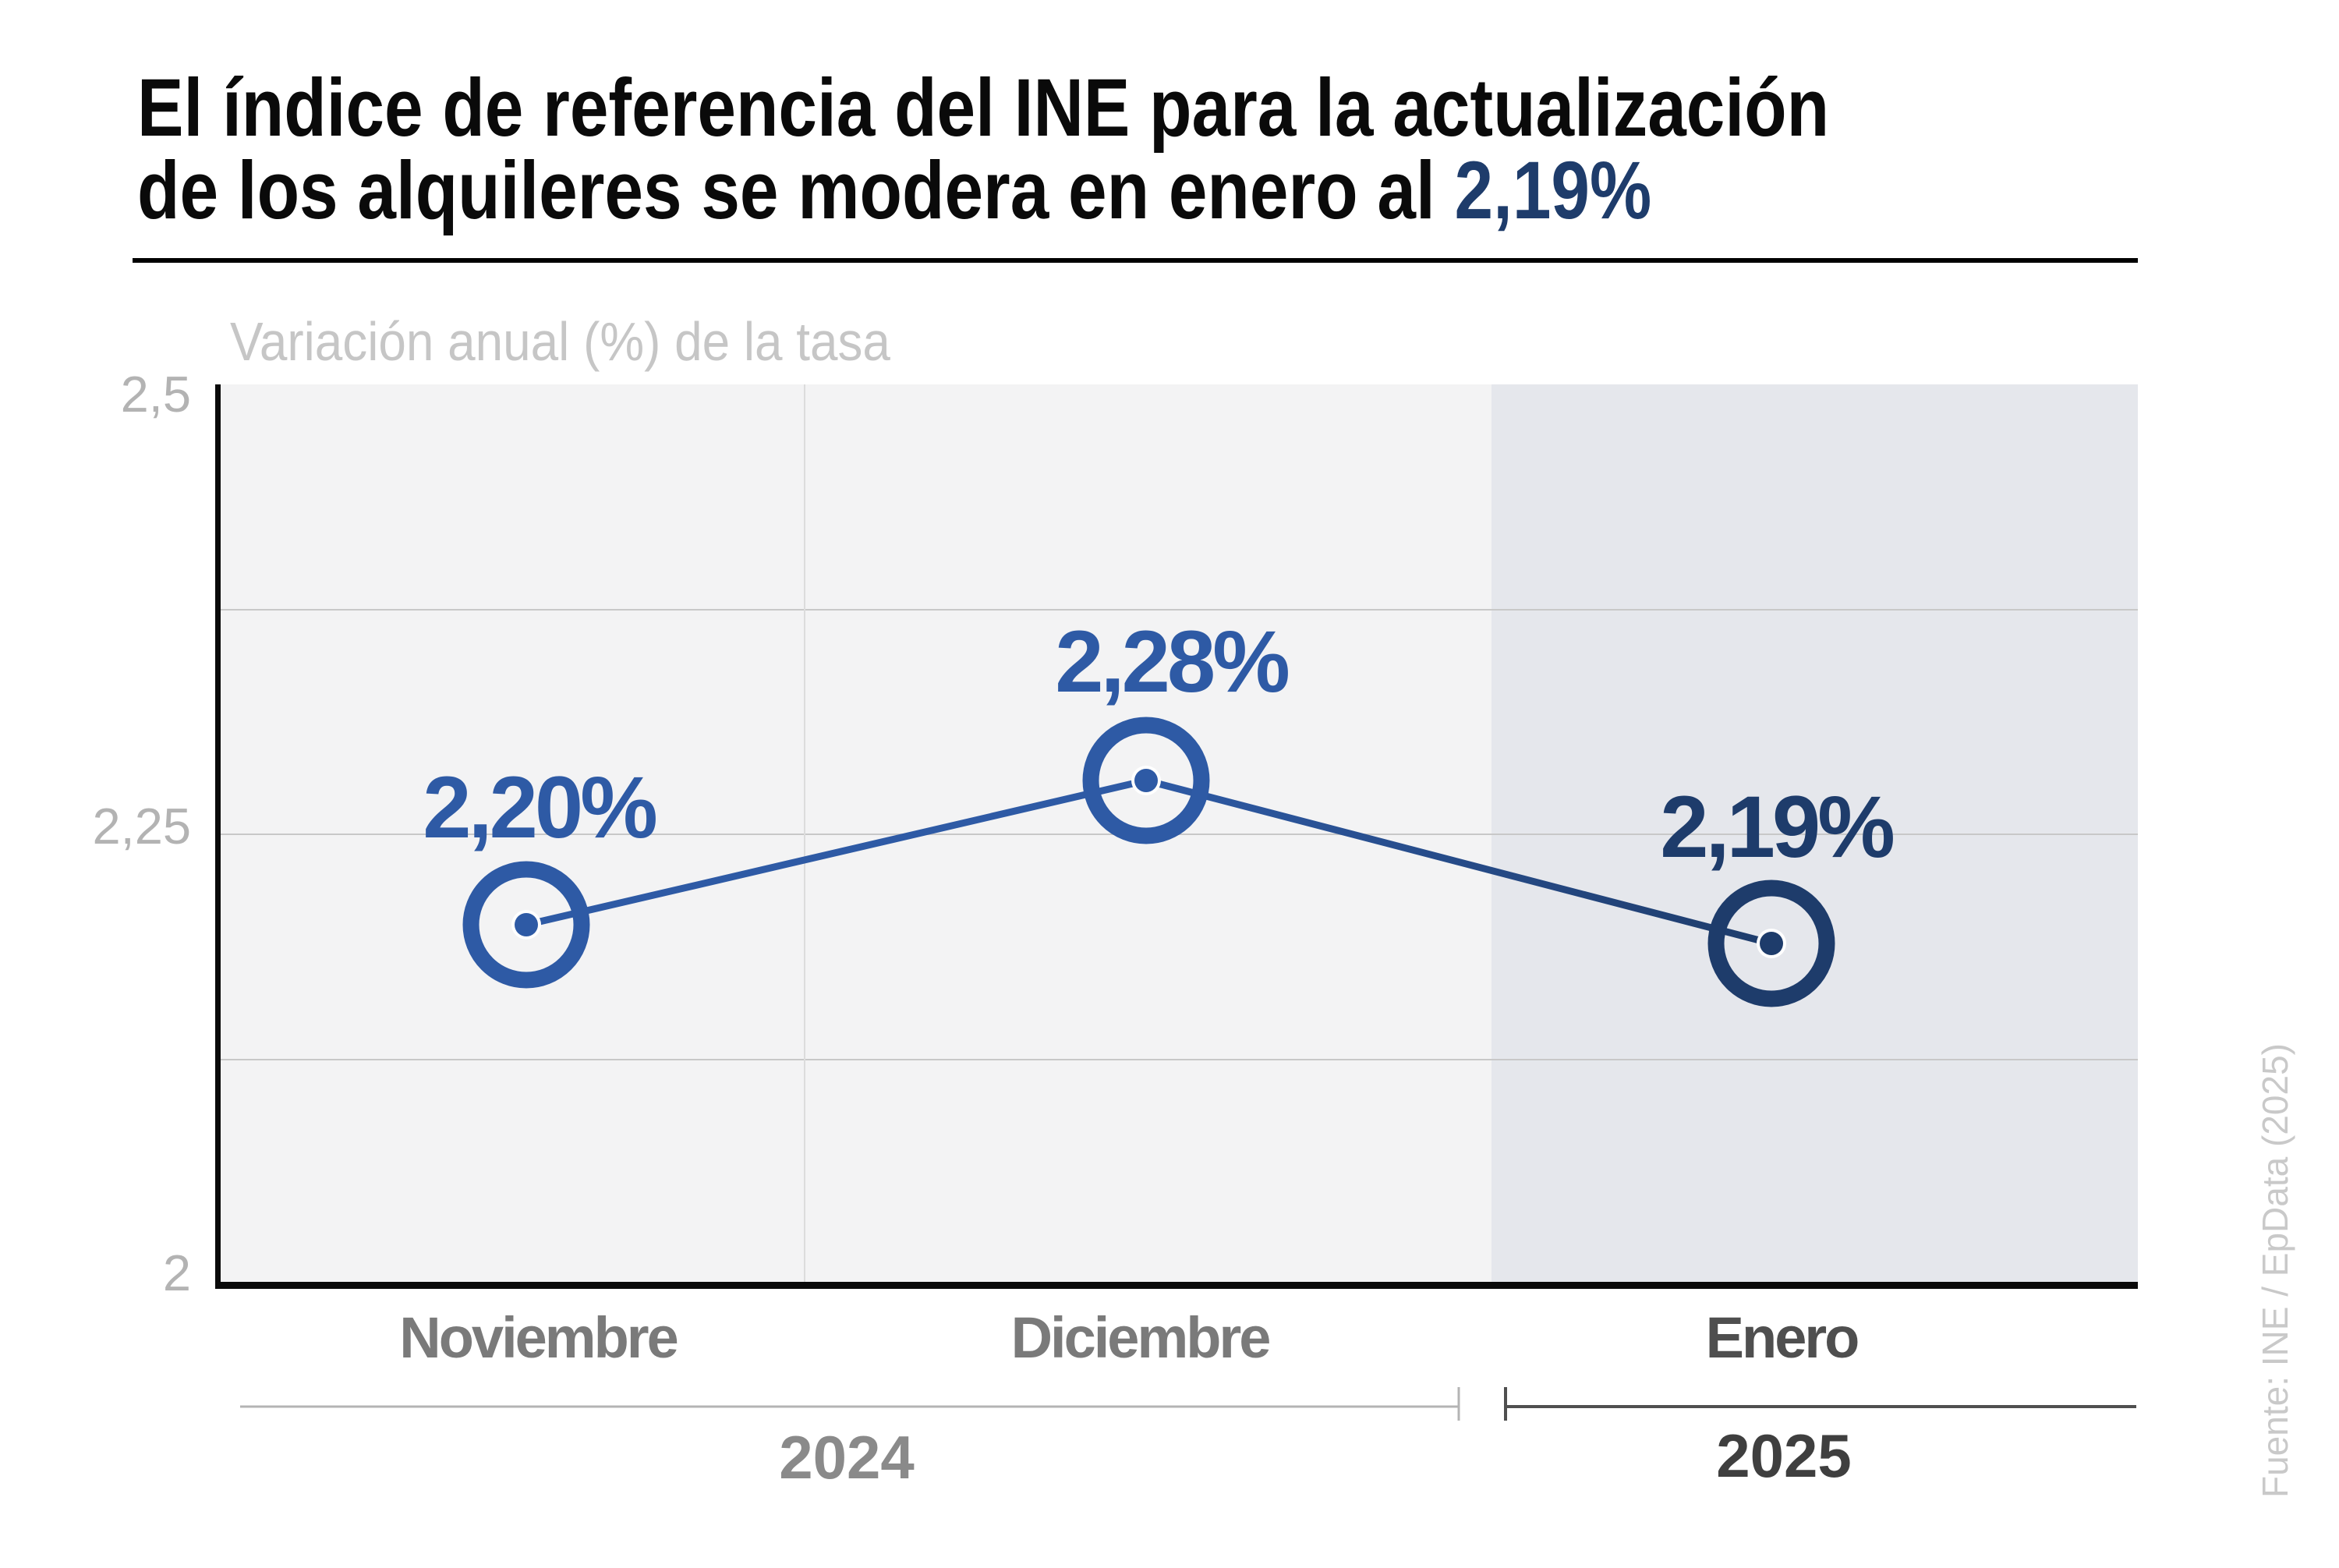 This screenshot has width=2339, height=1568. What do you see at coordinates (1782, 1337) in the screenshot?
I see `svg-text: Enero` at bounding box center [1782, 1337].